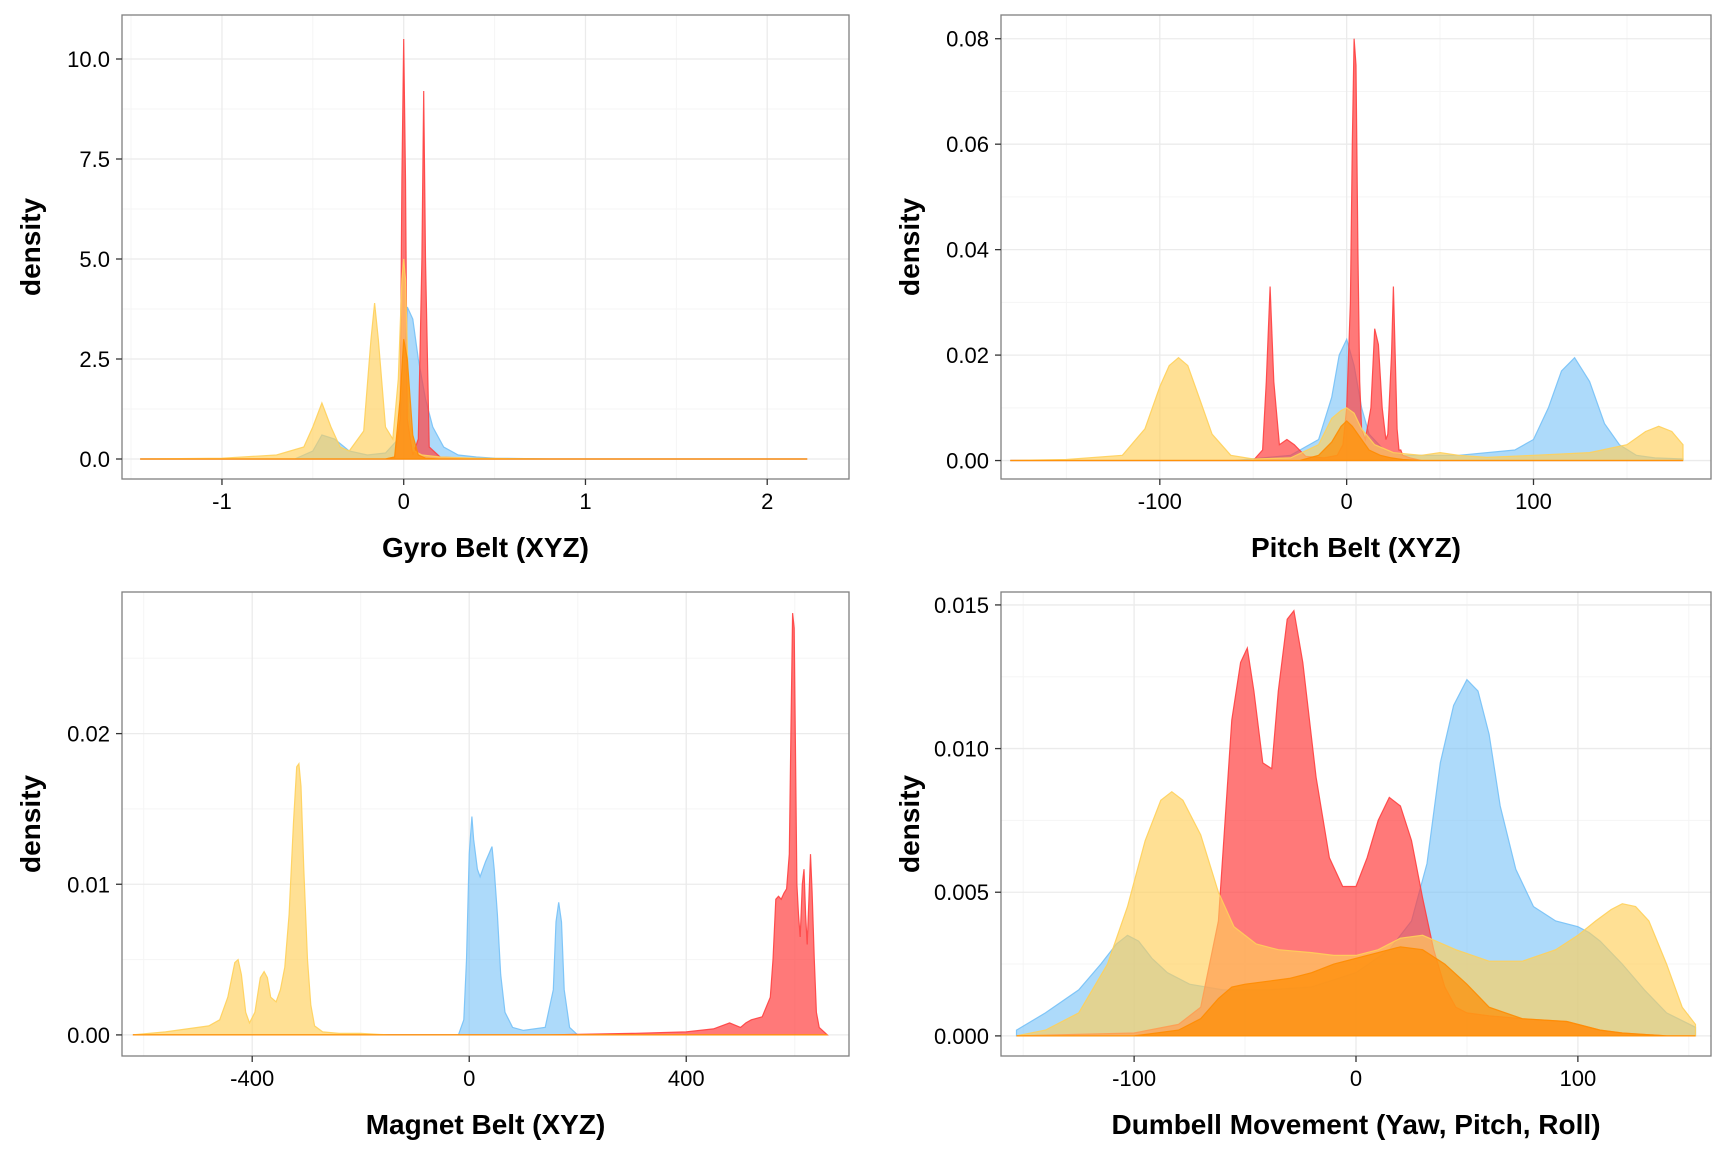  What do you see at coordinates (961, 749) in the screenshot?
I see `y-tick-label: 0.010` at bounding box center [961, 749].